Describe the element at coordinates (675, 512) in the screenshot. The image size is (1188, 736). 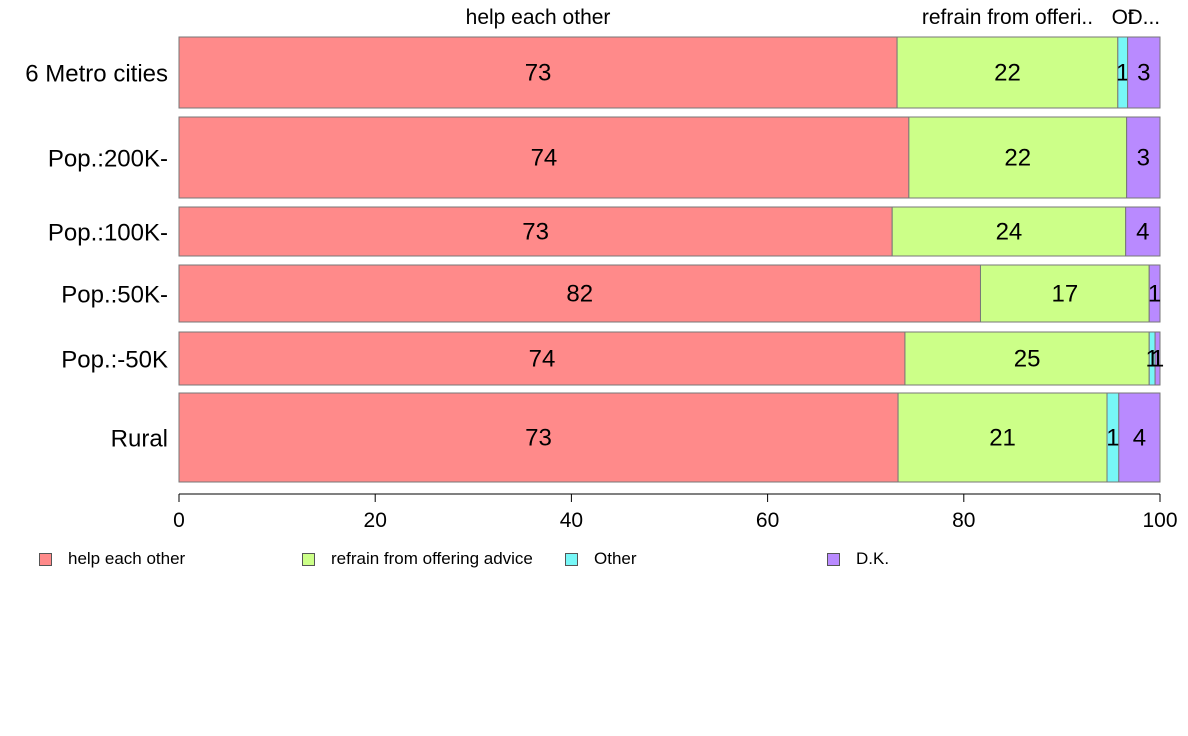
I see `x-axis: 0 20 40 60 80 100` at that location.